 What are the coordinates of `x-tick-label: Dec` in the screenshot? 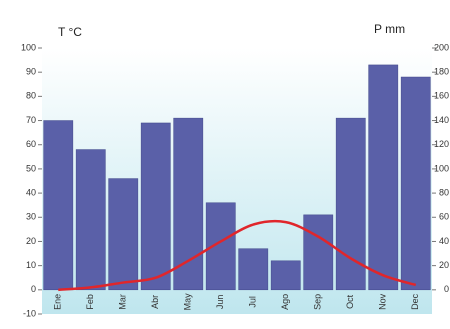 It's located at (415, 301).